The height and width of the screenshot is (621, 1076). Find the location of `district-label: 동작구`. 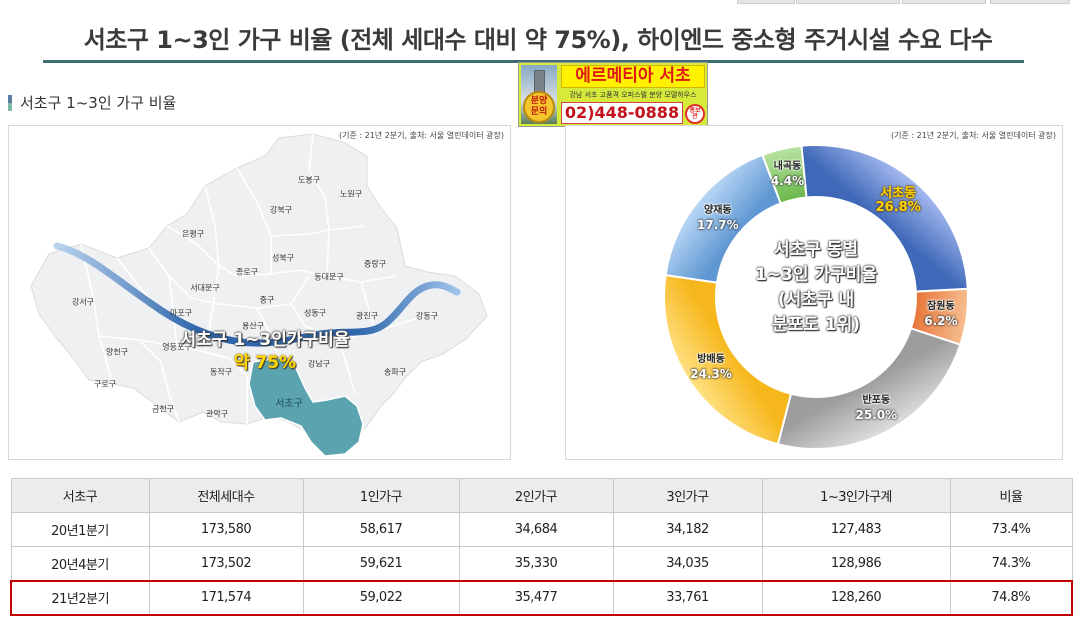

district-label: 동작구 is located at coordinates (221, 372).